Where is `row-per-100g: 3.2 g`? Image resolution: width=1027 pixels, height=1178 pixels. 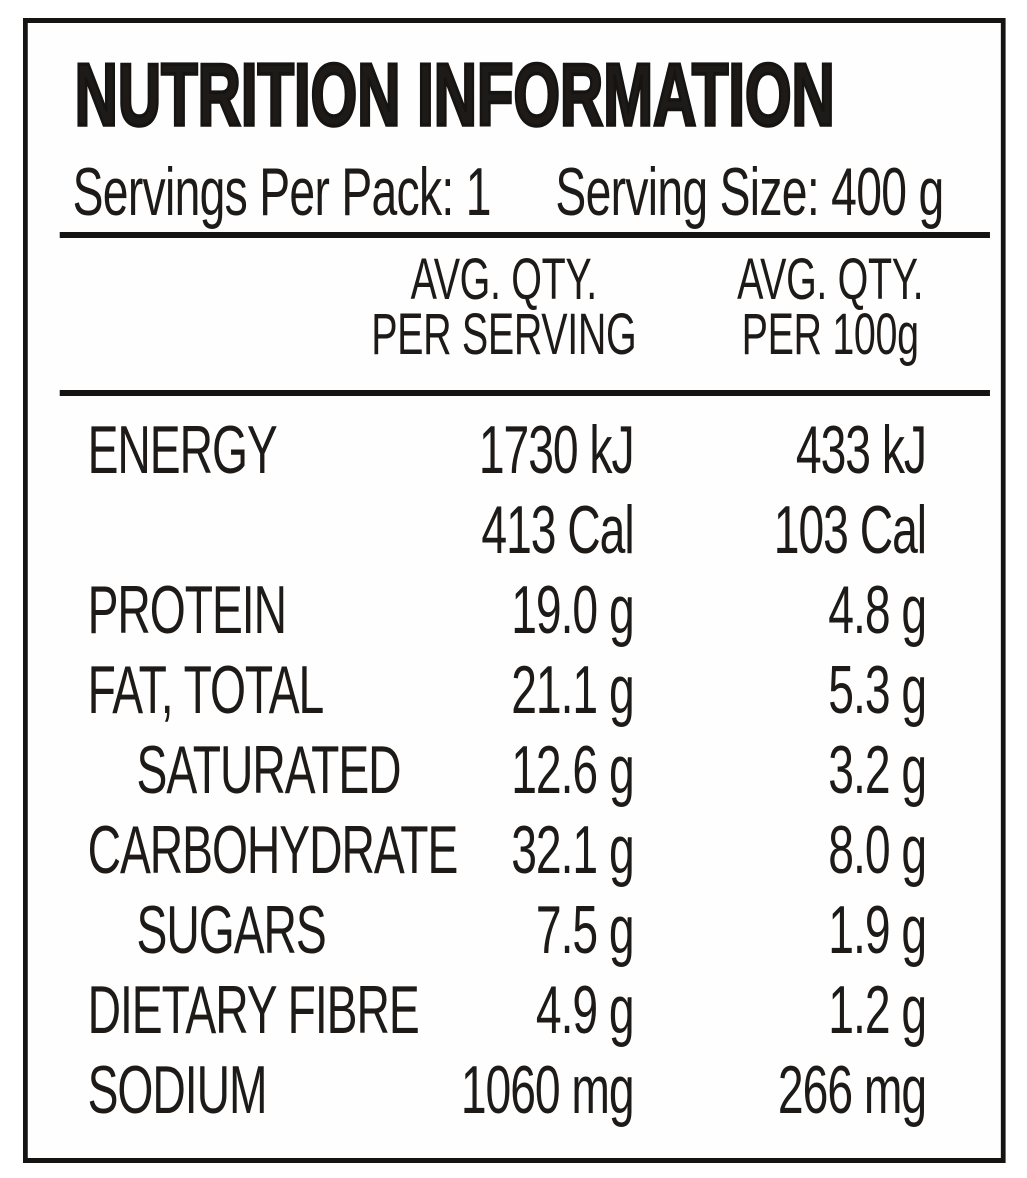 row-per-100g: 3.2 g is located at coordinates (877, 770).